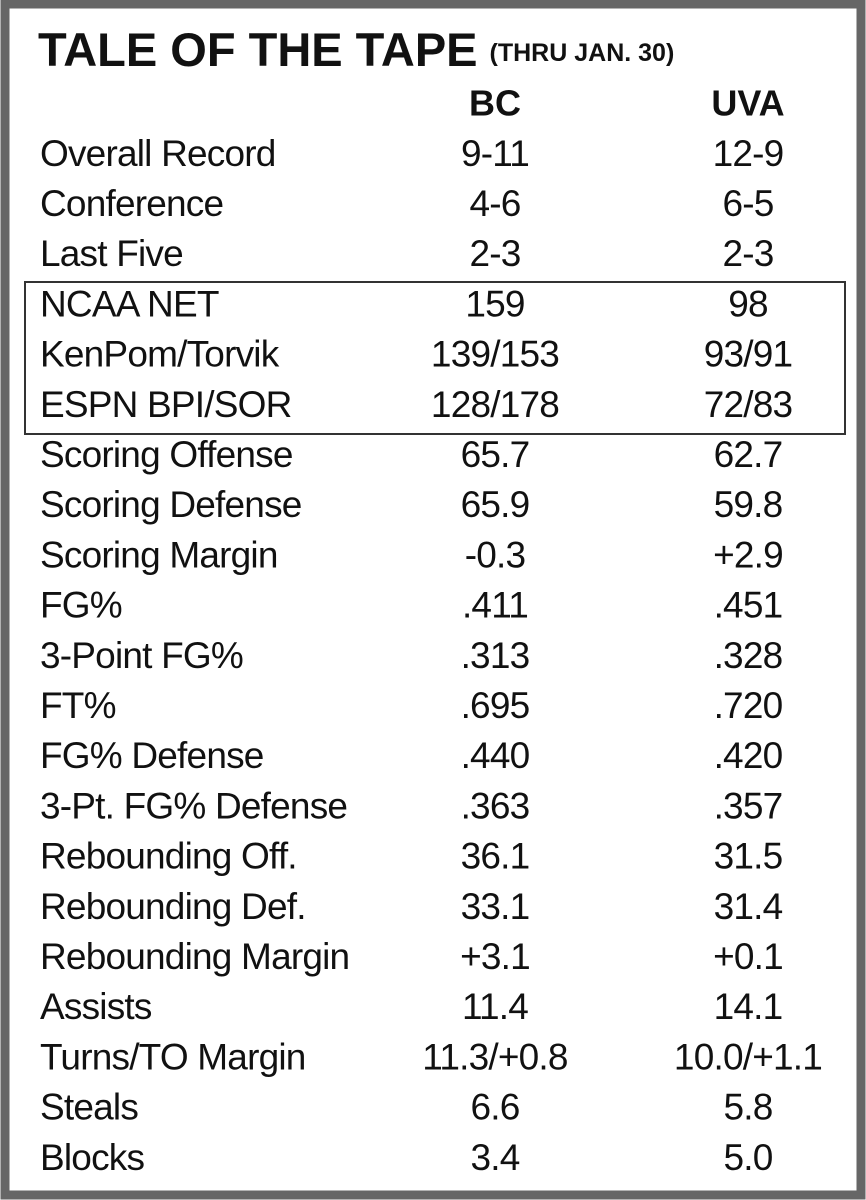  What do you see at coordinates (171, 504) in the screenshot?
I see `row-label: Scoring Defense` at bounding box center [171, 504].